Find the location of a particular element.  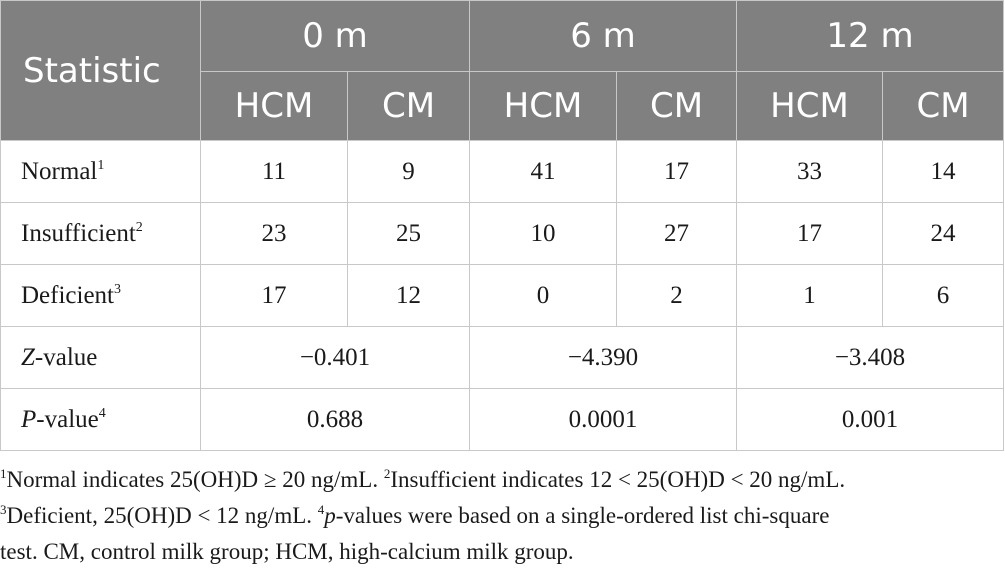

header-period-12m: 12 m is located at coordinates (870, 36).